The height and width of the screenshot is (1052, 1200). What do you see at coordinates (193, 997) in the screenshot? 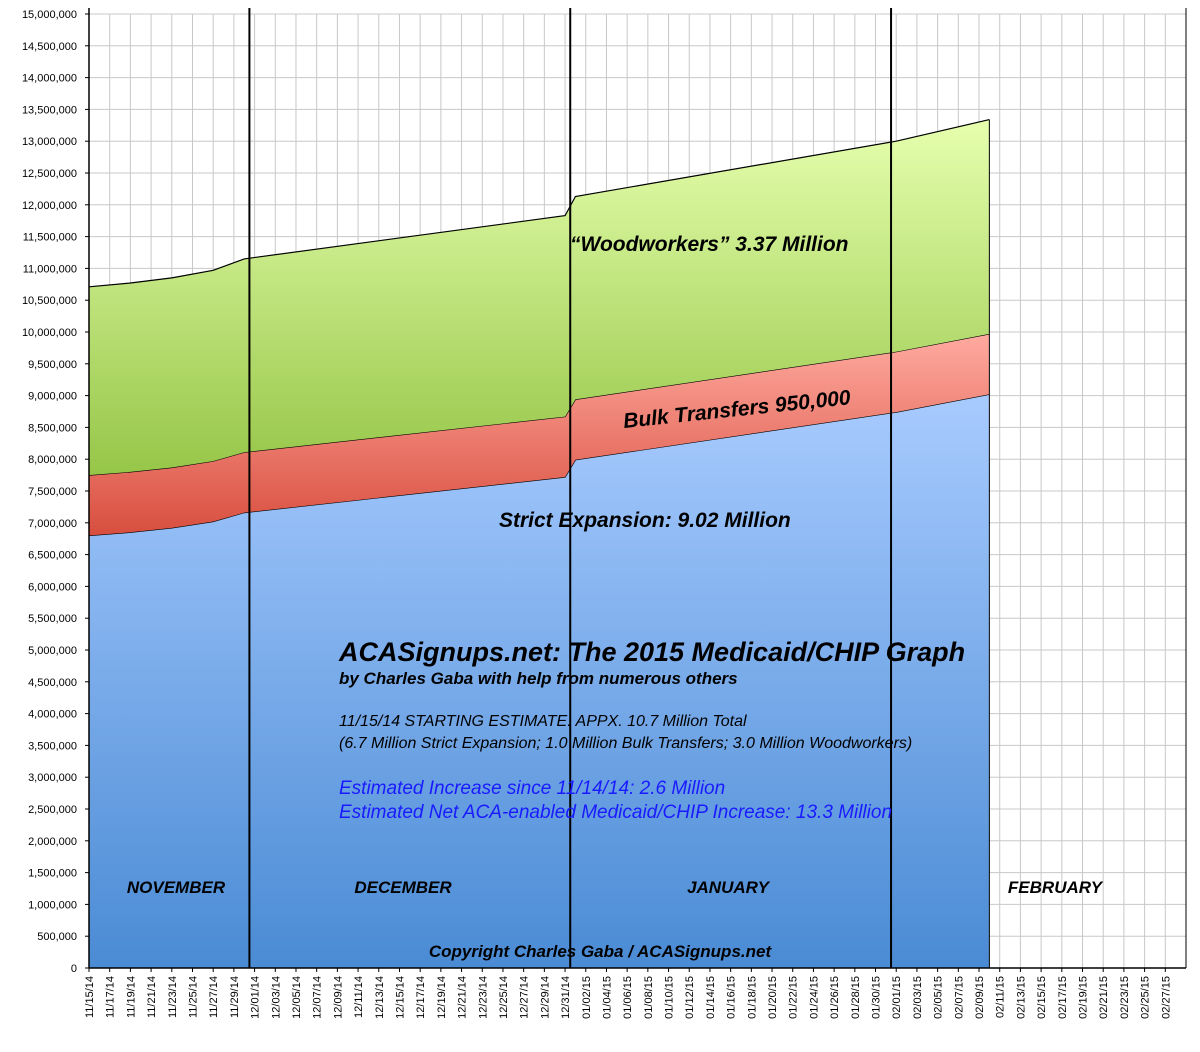
I see `x-tick-label: 11/25/14` at bounding box center [193, 997].